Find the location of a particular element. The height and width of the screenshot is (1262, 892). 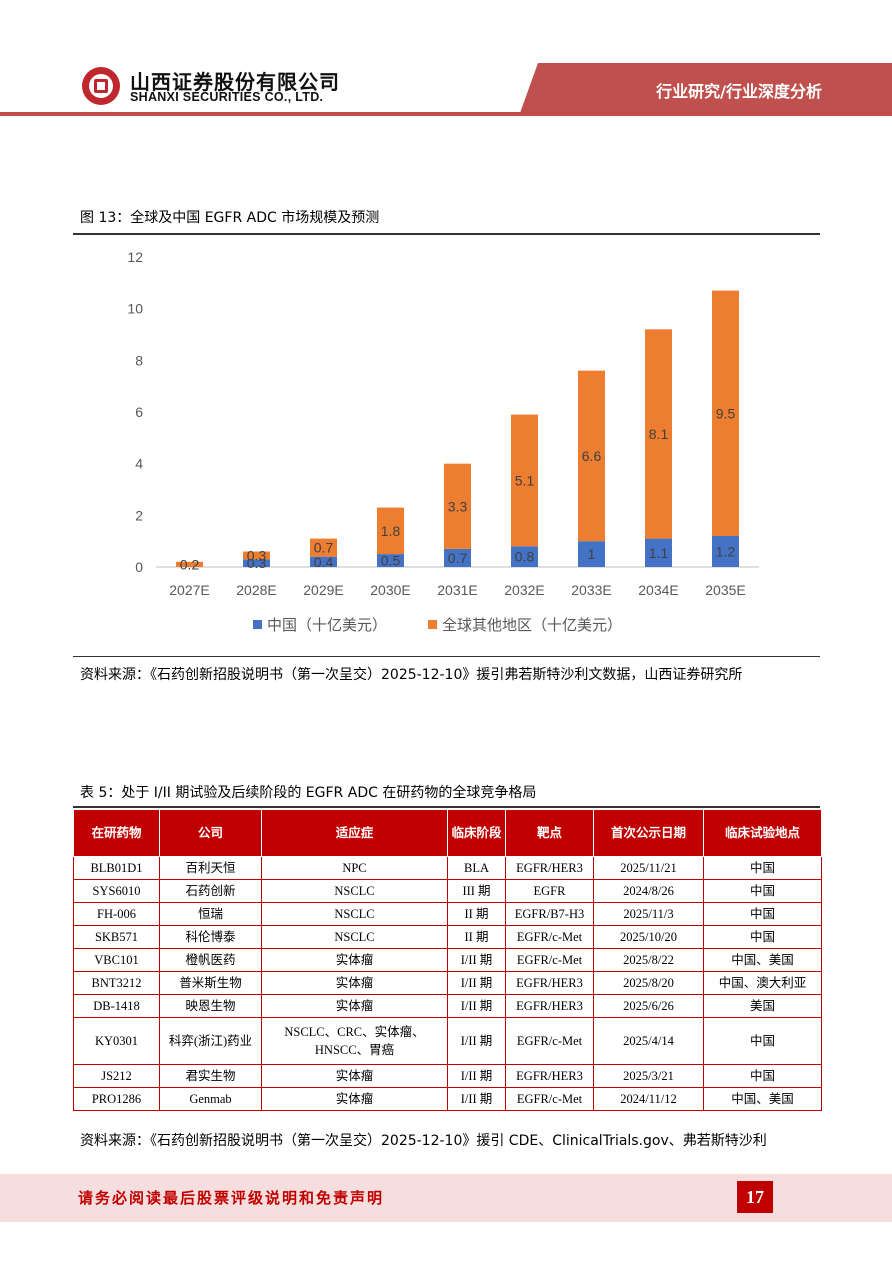

figure-title: 图 13：全球及中国 EGFR ADC 市场规模及预测 is located at coordinates (230, 218).